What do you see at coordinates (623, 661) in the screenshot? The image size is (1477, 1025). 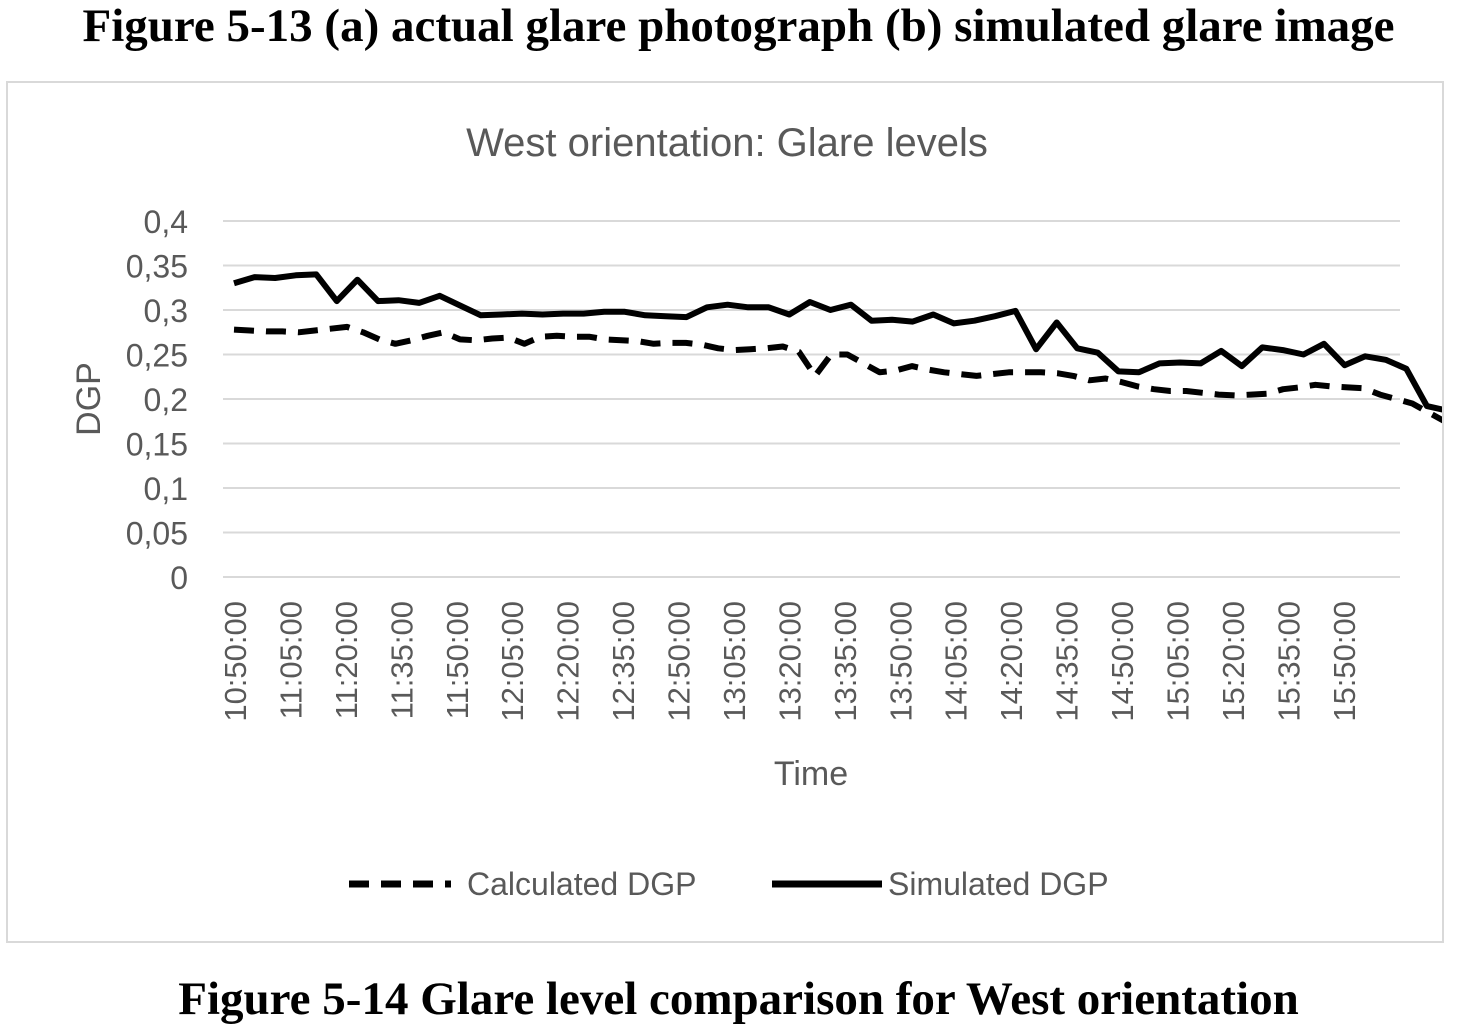 I see `x-tick-label: 12:35:00` at bounding box center [623, 661].